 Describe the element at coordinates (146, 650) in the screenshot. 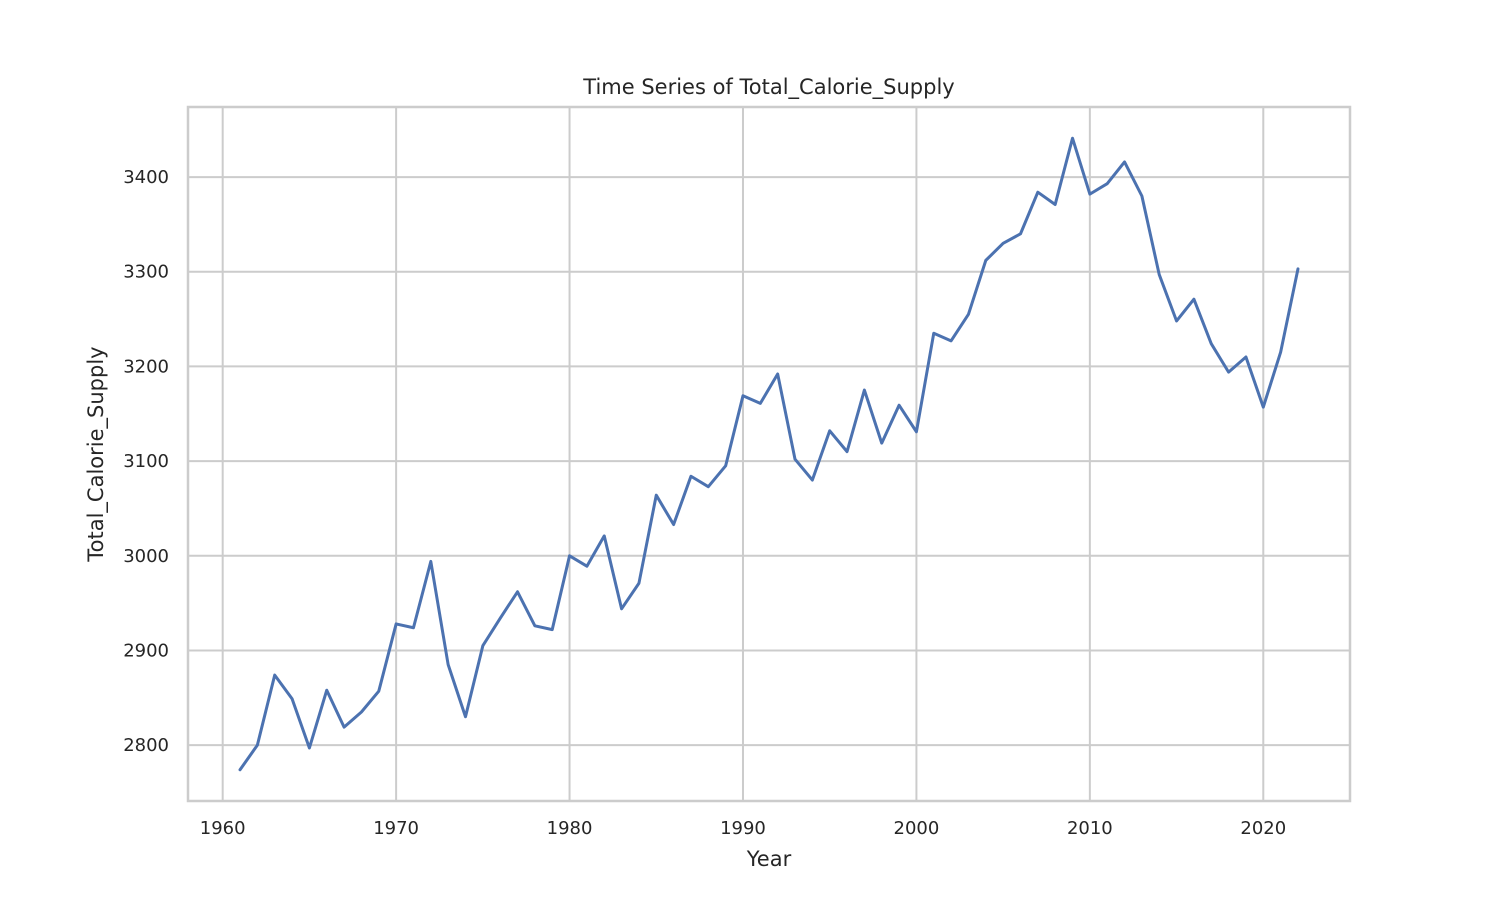

I see `y-tick-label: 2900` at that location.